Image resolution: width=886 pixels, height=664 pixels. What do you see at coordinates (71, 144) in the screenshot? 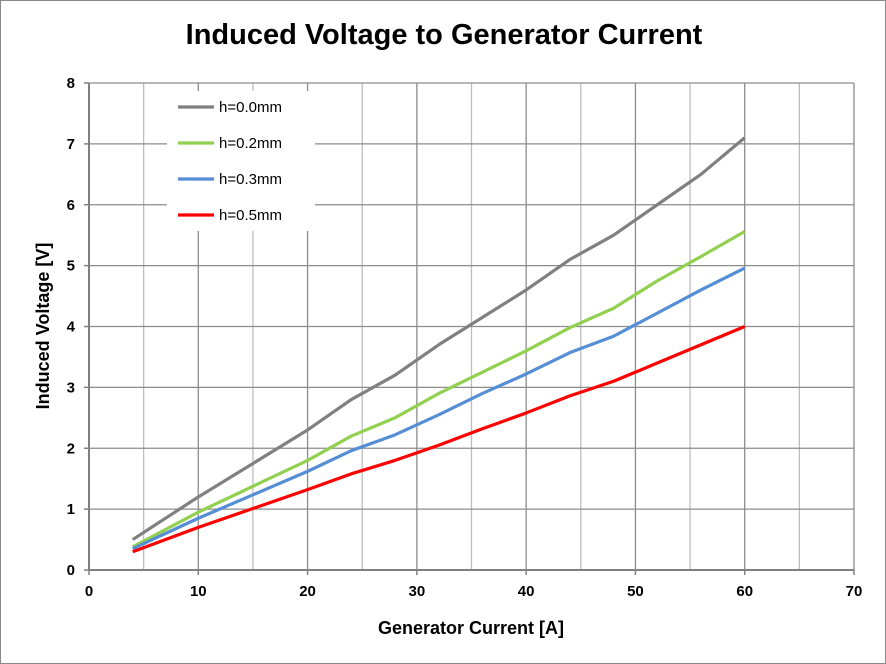
I see `y-tick-label: 7` at bounding box center [71, 144].